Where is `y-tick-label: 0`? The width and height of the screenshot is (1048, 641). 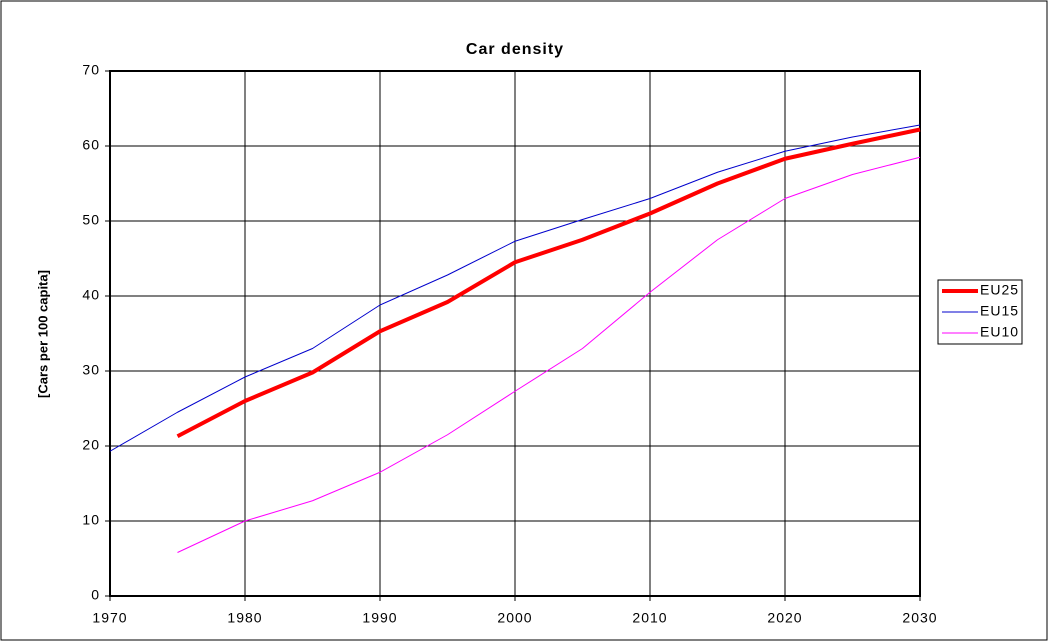
y-tick-label: 0 is located at coordinates (95, 595).